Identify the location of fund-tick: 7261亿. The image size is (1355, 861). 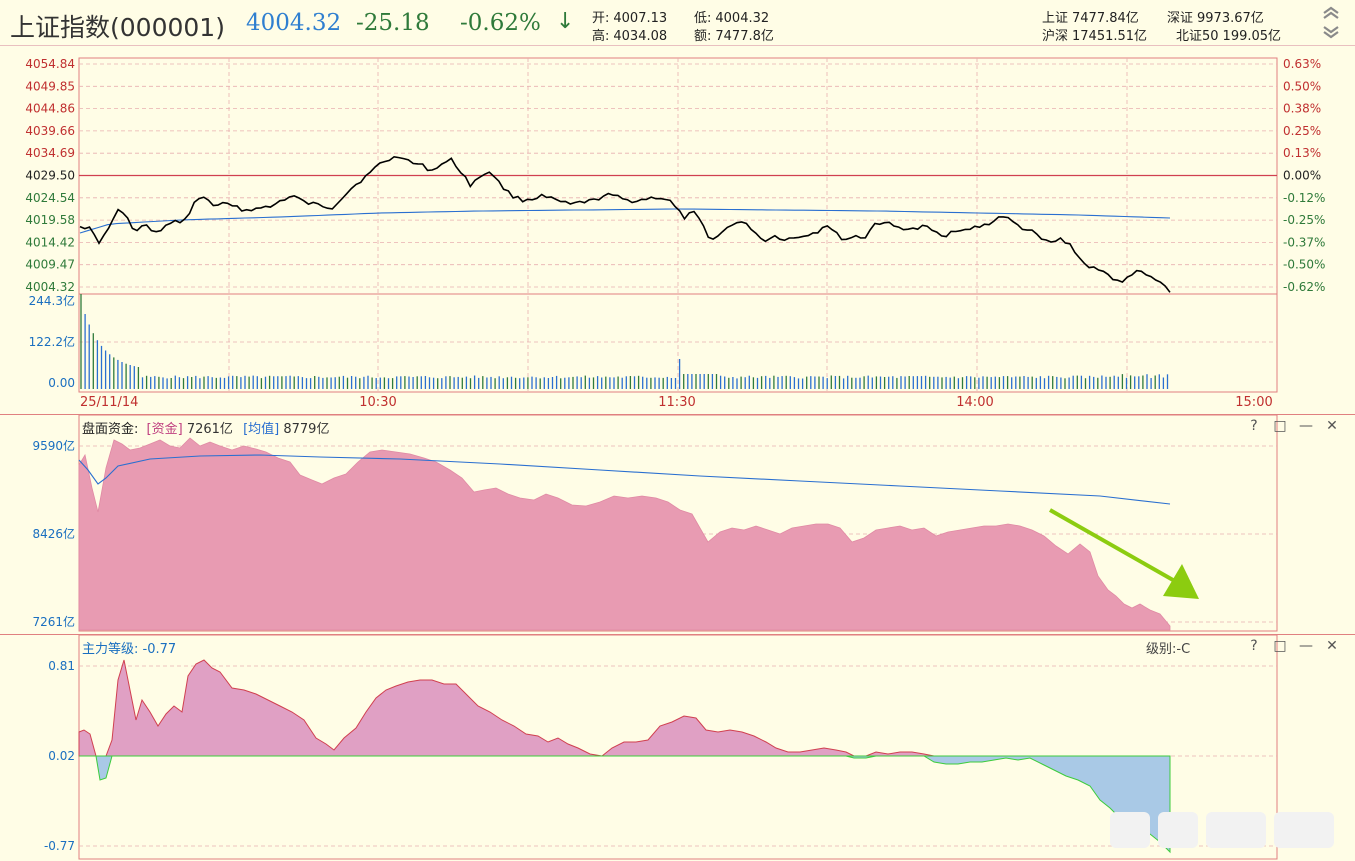
(53, 621).